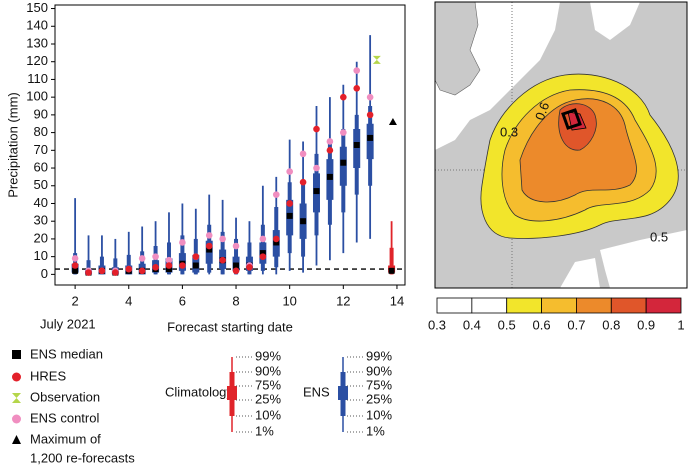 The image size is (690, 471). I want to click on colorbar-label: 0.6, so click(542, 324).